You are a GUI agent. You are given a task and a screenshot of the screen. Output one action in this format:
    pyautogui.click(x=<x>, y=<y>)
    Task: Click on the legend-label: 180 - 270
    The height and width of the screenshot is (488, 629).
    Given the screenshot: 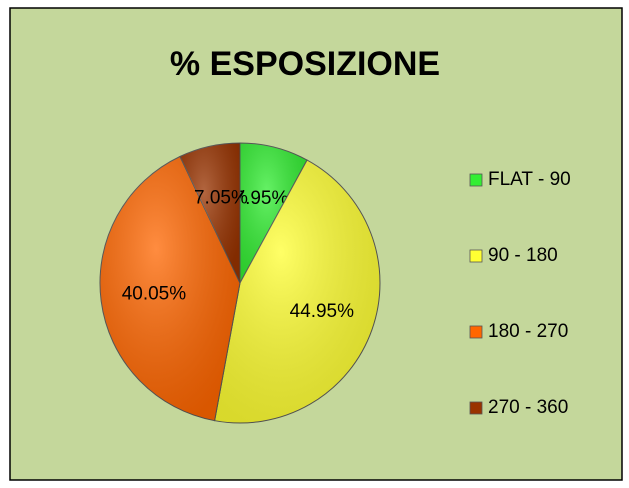 What is the action you would take?
    pyautogui.click(x=528, y=331)
    